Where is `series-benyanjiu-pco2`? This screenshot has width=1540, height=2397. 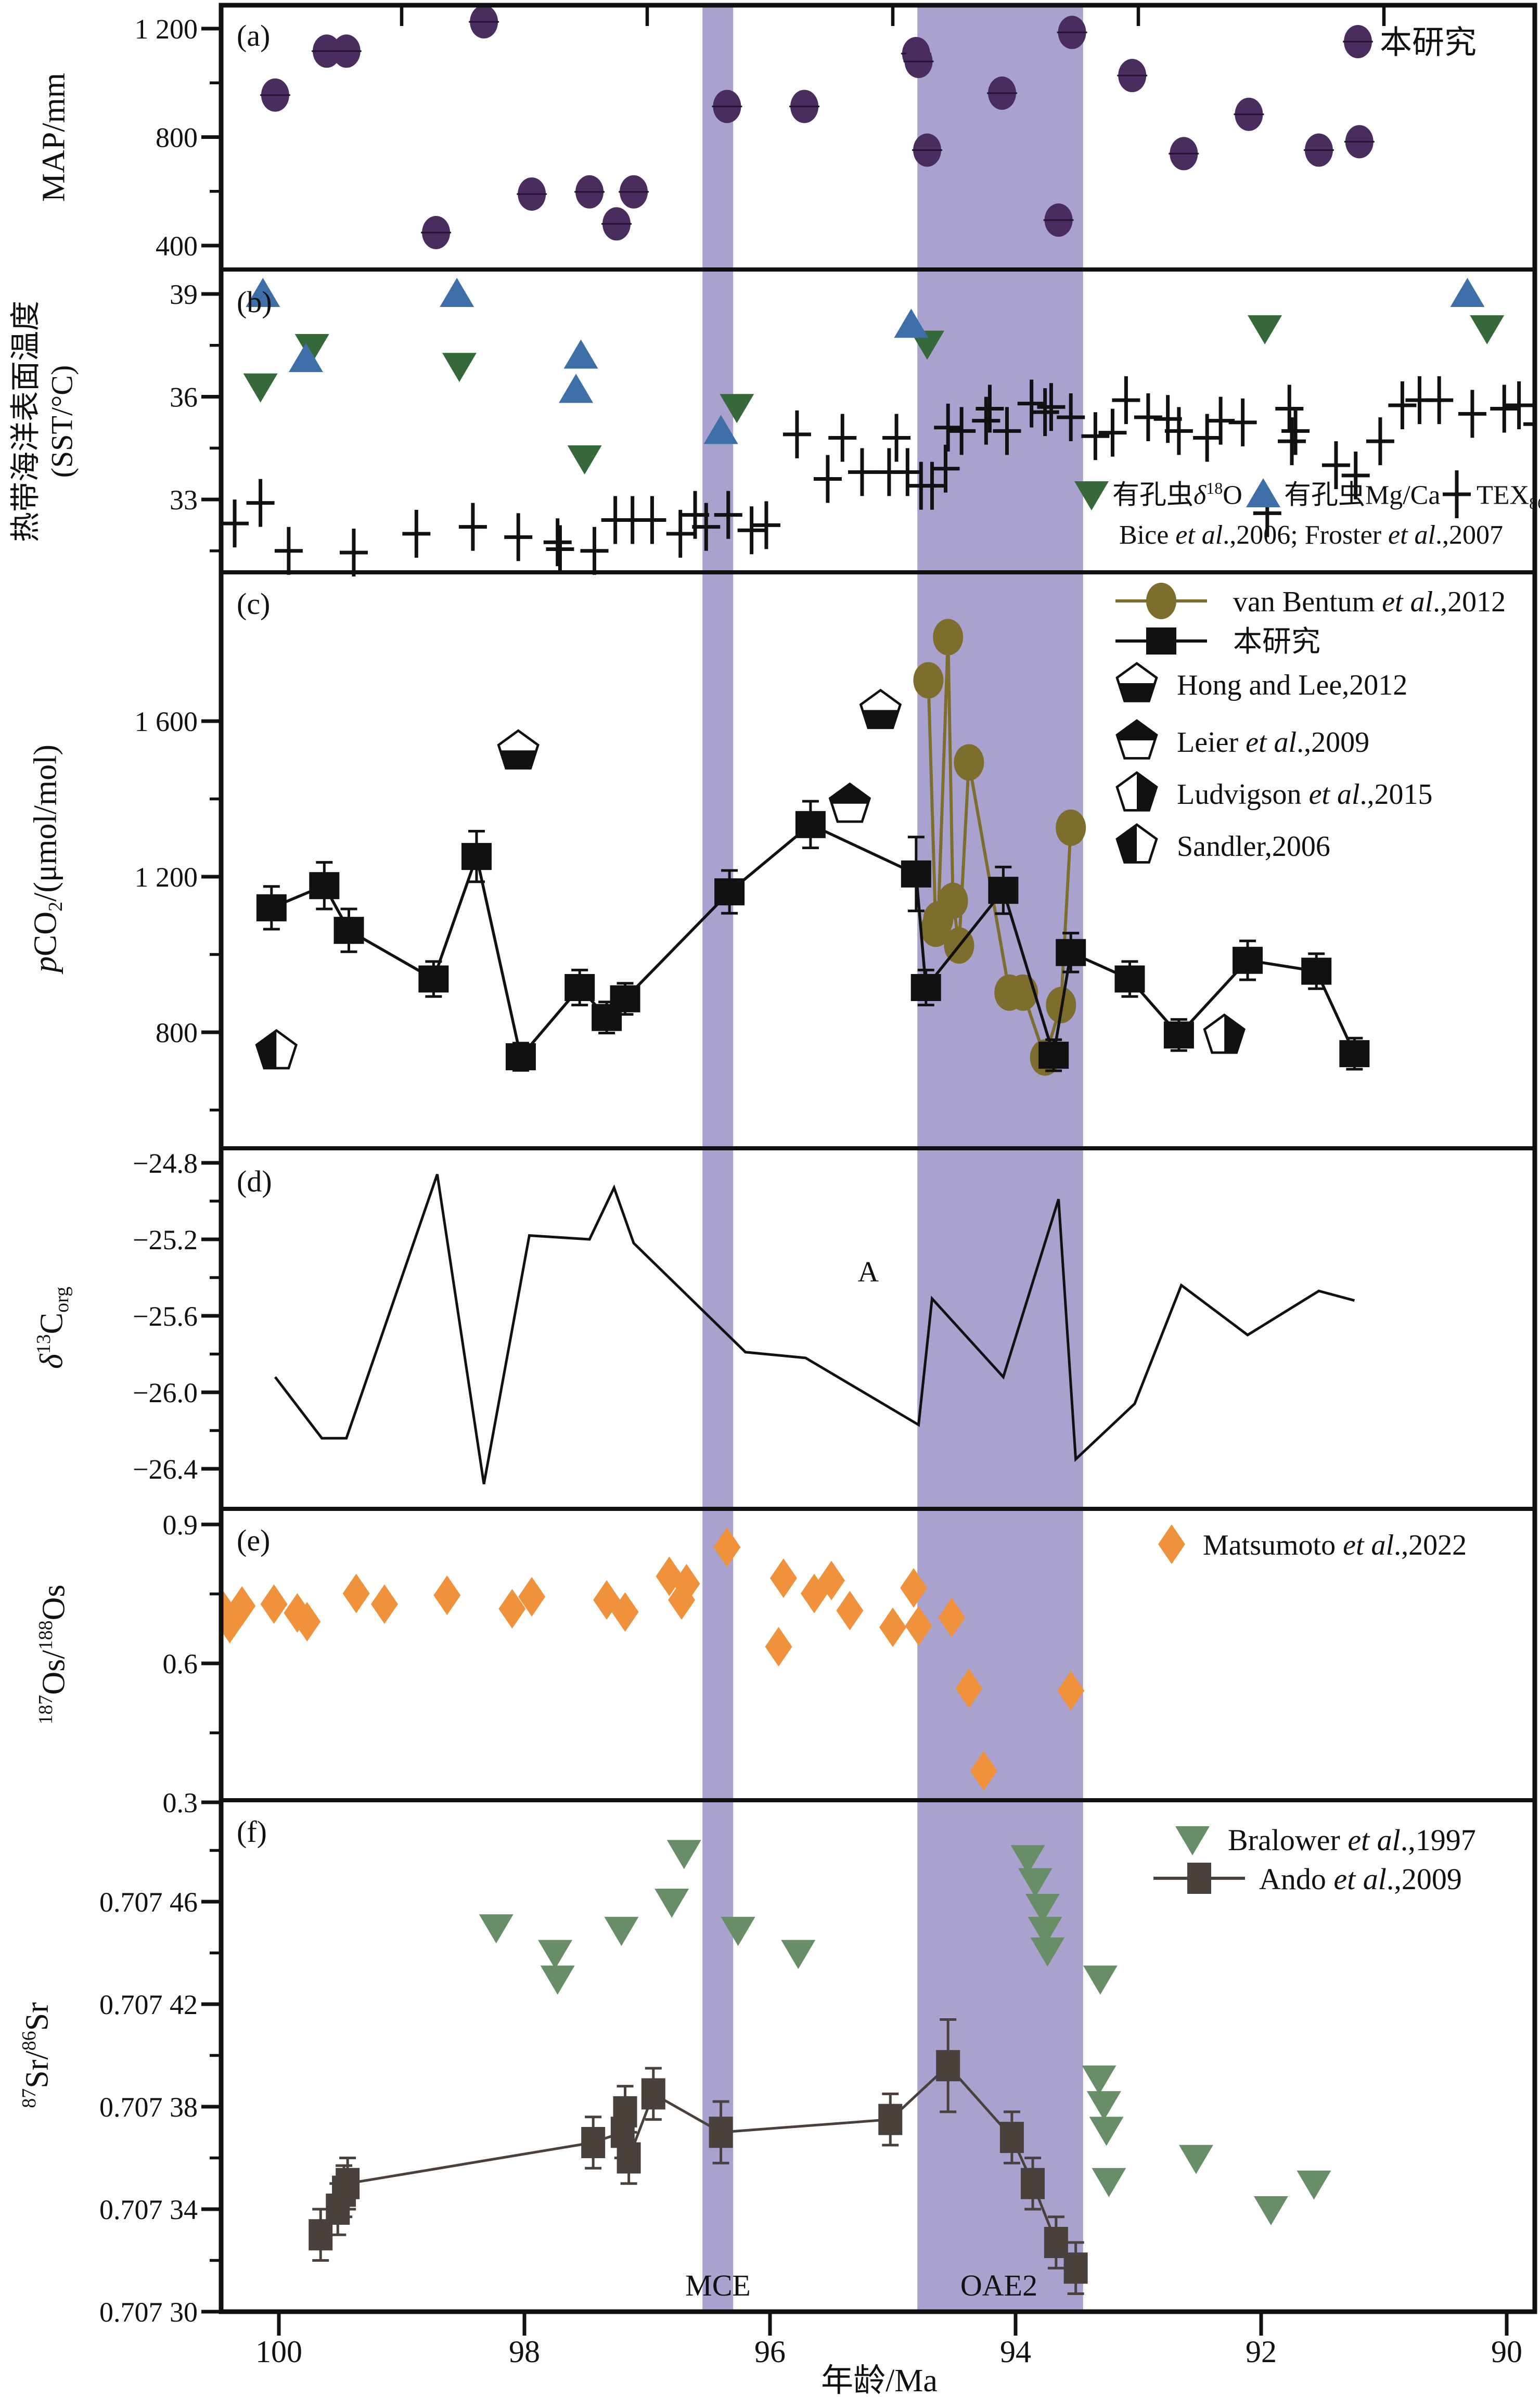 series-benyanjiu-pco2 is located at coordinates (813, 936).